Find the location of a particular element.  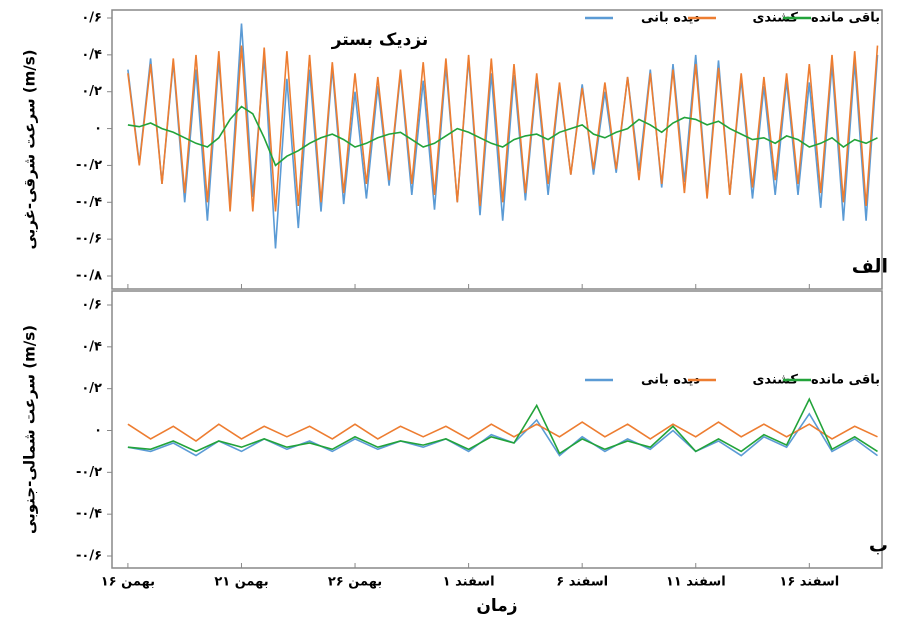

chart-title: نزدیک بستر is located at coordinates (380, 40).